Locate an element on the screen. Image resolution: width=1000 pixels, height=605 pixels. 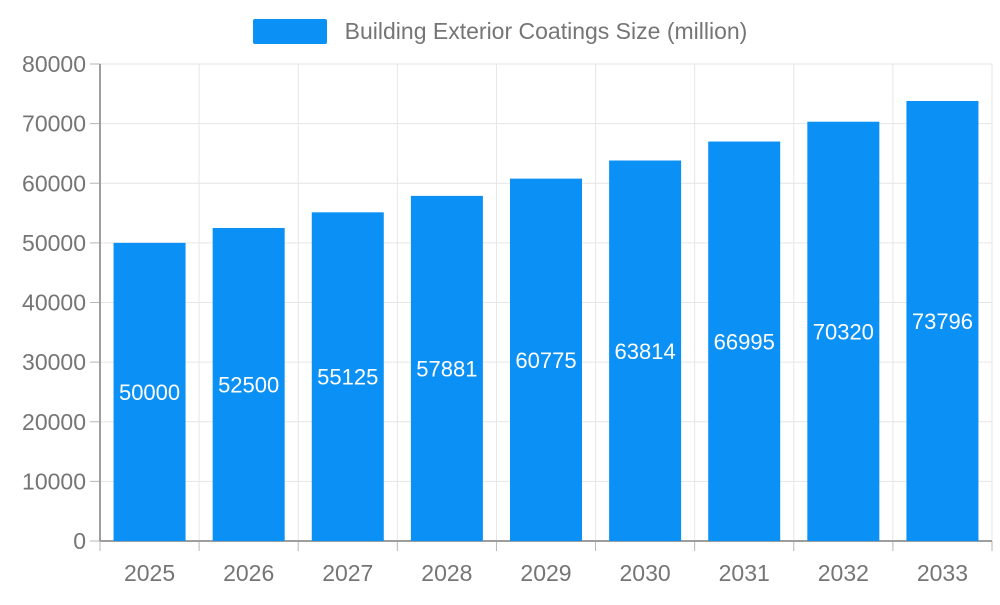
bar-value-label: 70320 is located at coordinates (843, 331).